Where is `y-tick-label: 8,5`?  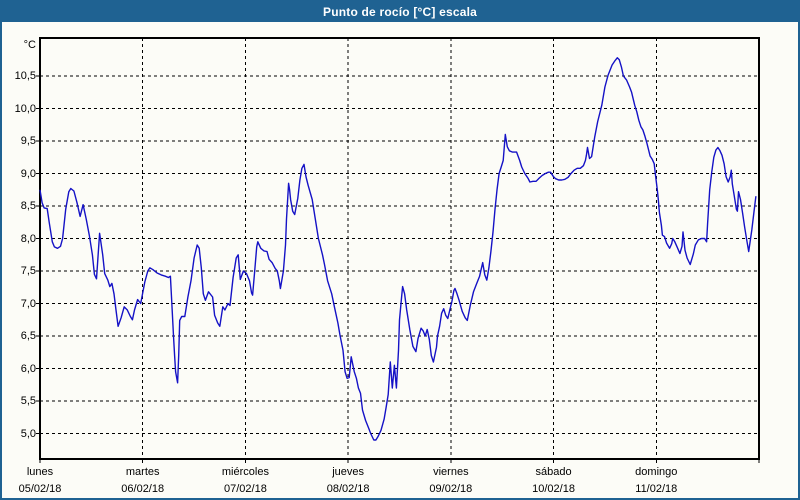 y-tick-label: 8,5 is located at coordinates (28, 206).